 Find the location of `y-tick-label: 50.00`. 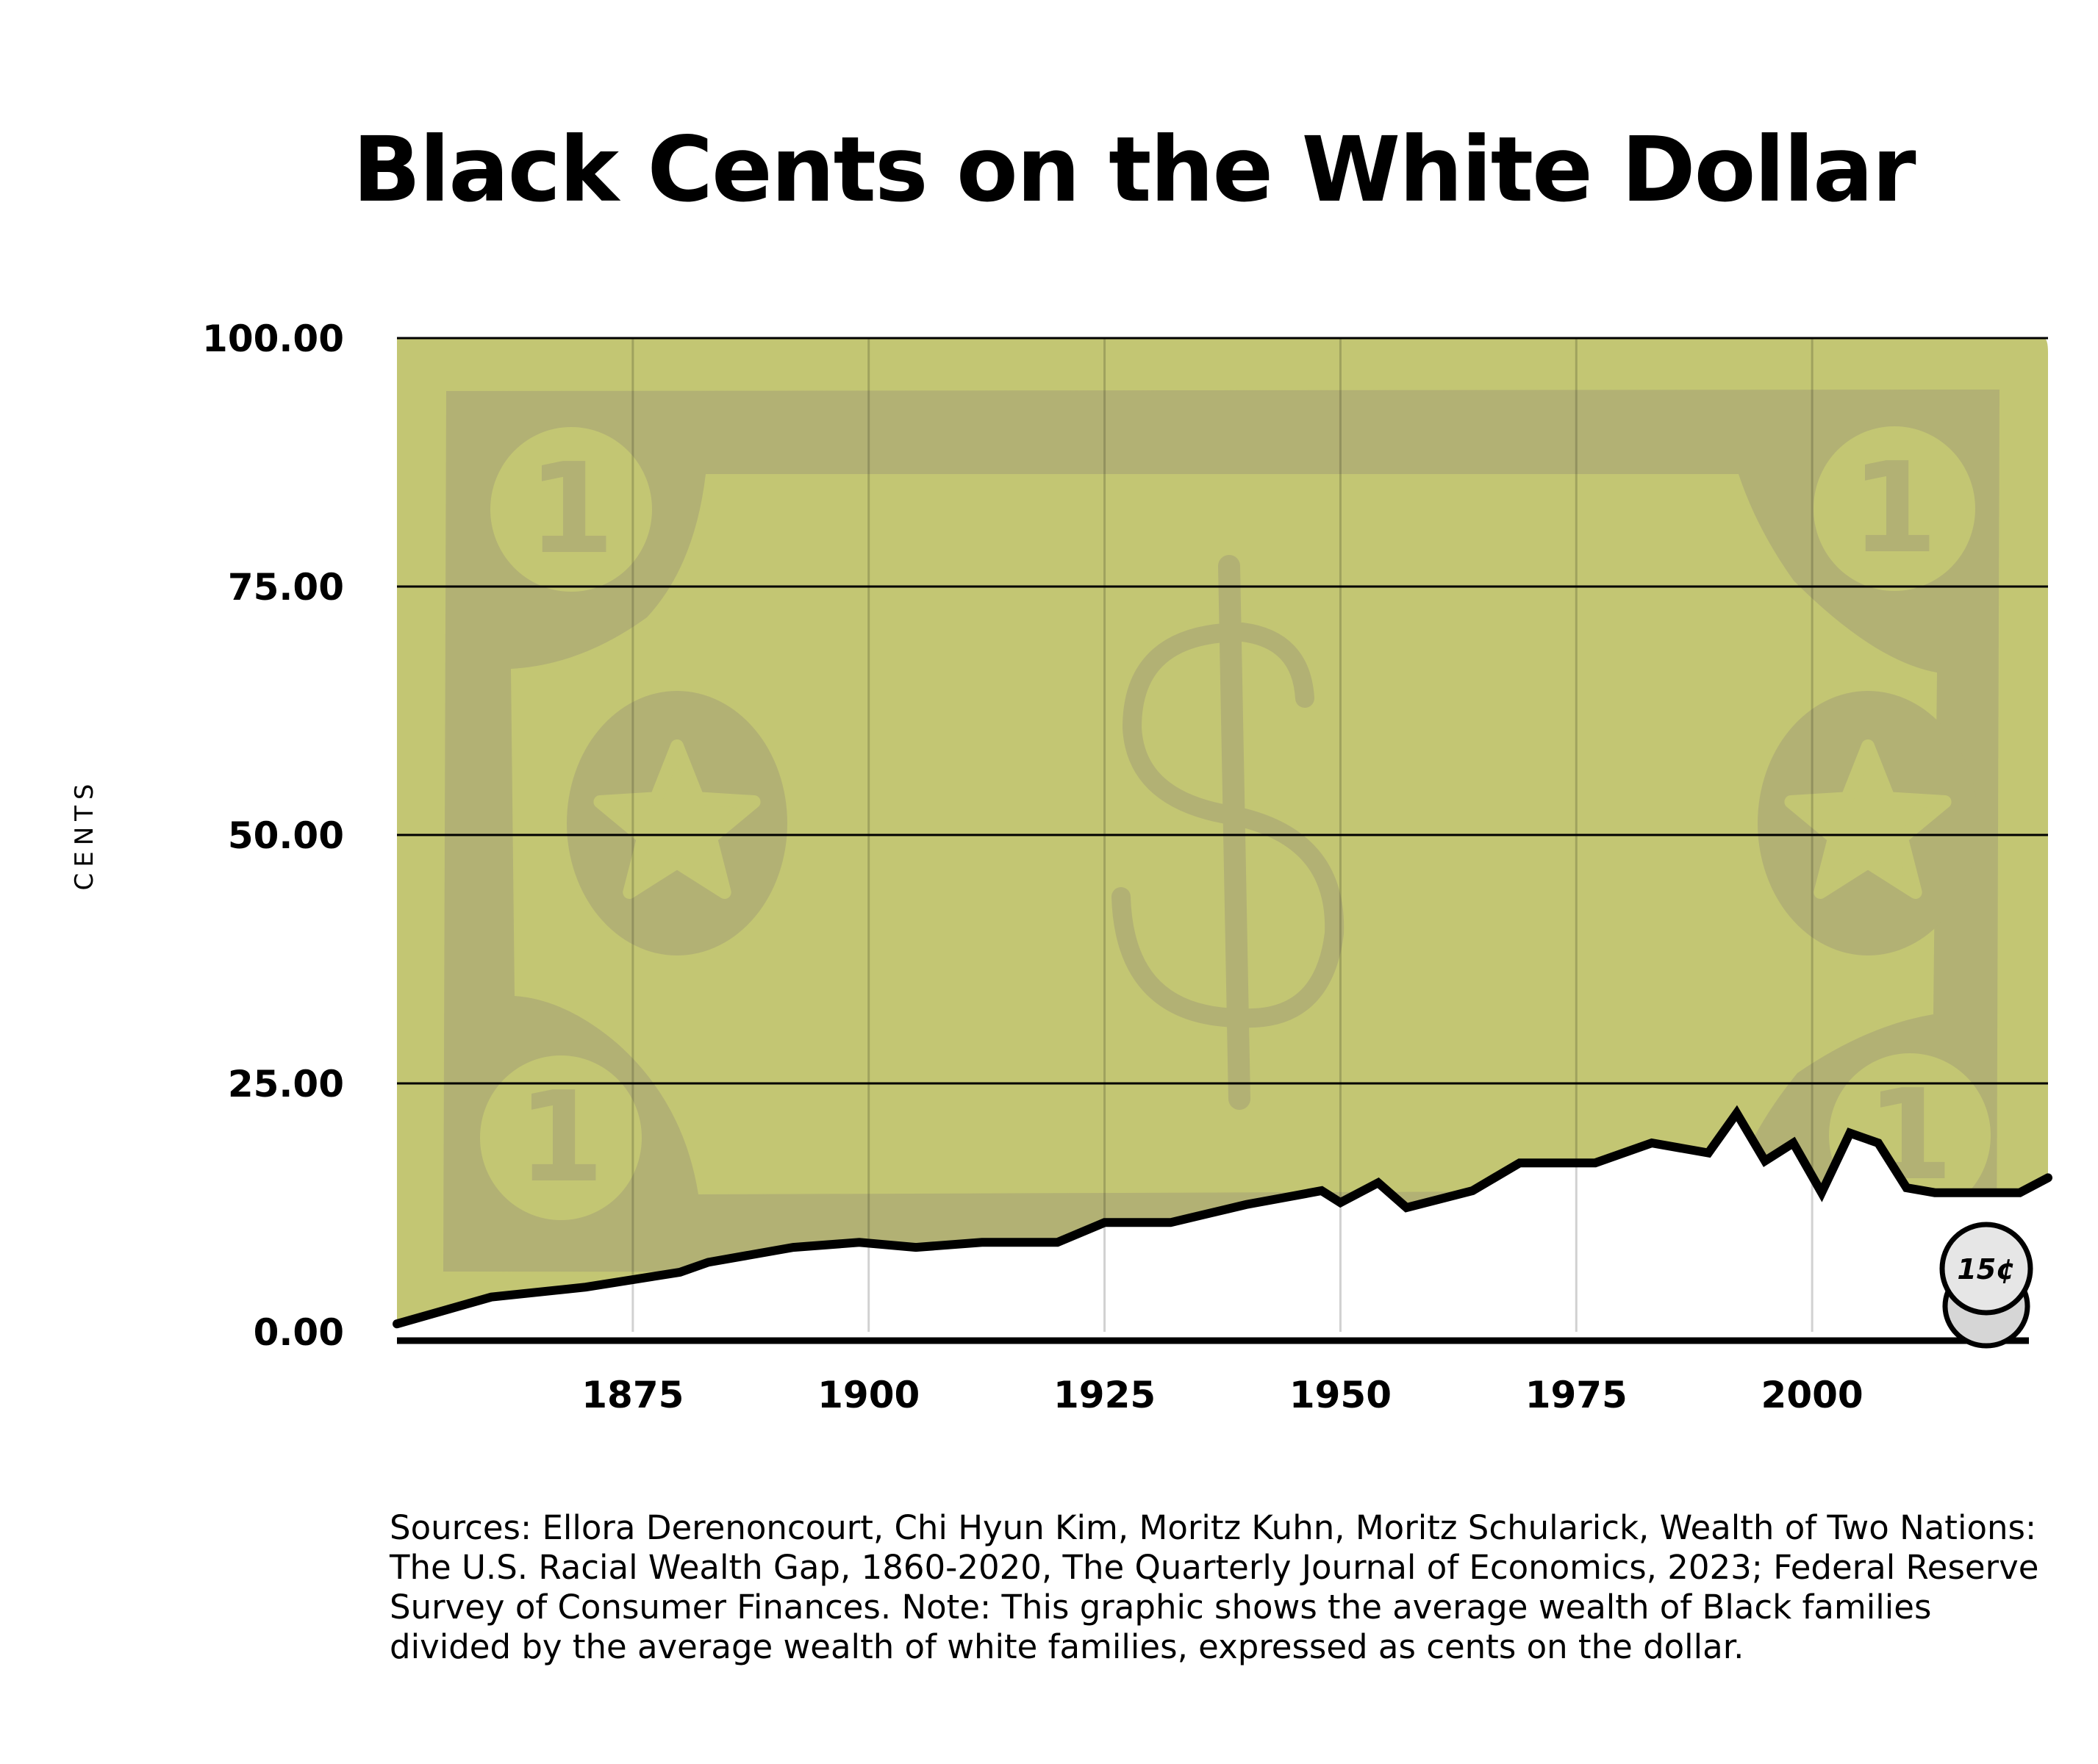

y-tick-label: 50.00 is located at coordinates (286, 835).